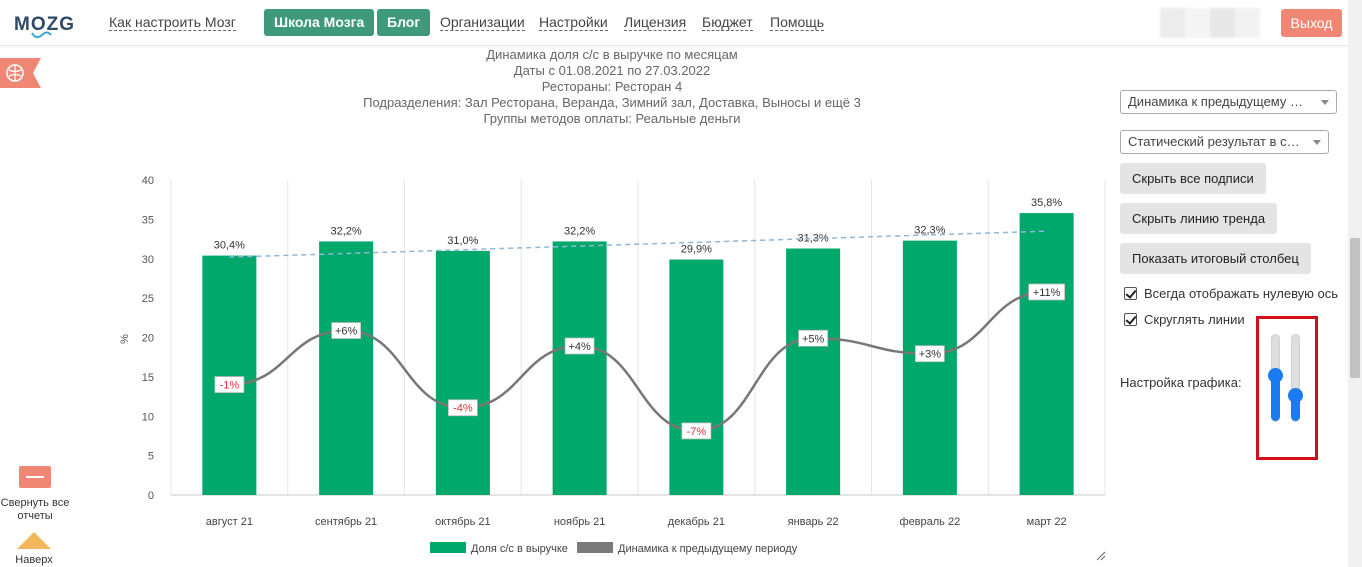 Image resolution: width=1362 pixels, height=567 pixels. What do you see at coordinates (148, 299) in the screenshot?
I see `y-tick-label: 25` at bounding box center [148, 299].